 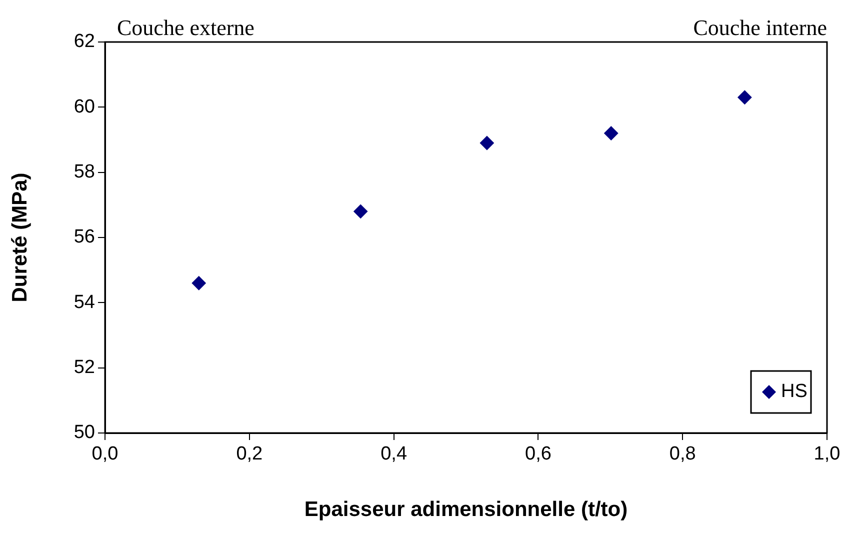 What do you see at coordinates (185, 27) in the screenshot?
I see `text: Couche externe` at bounding box center [185, 27].